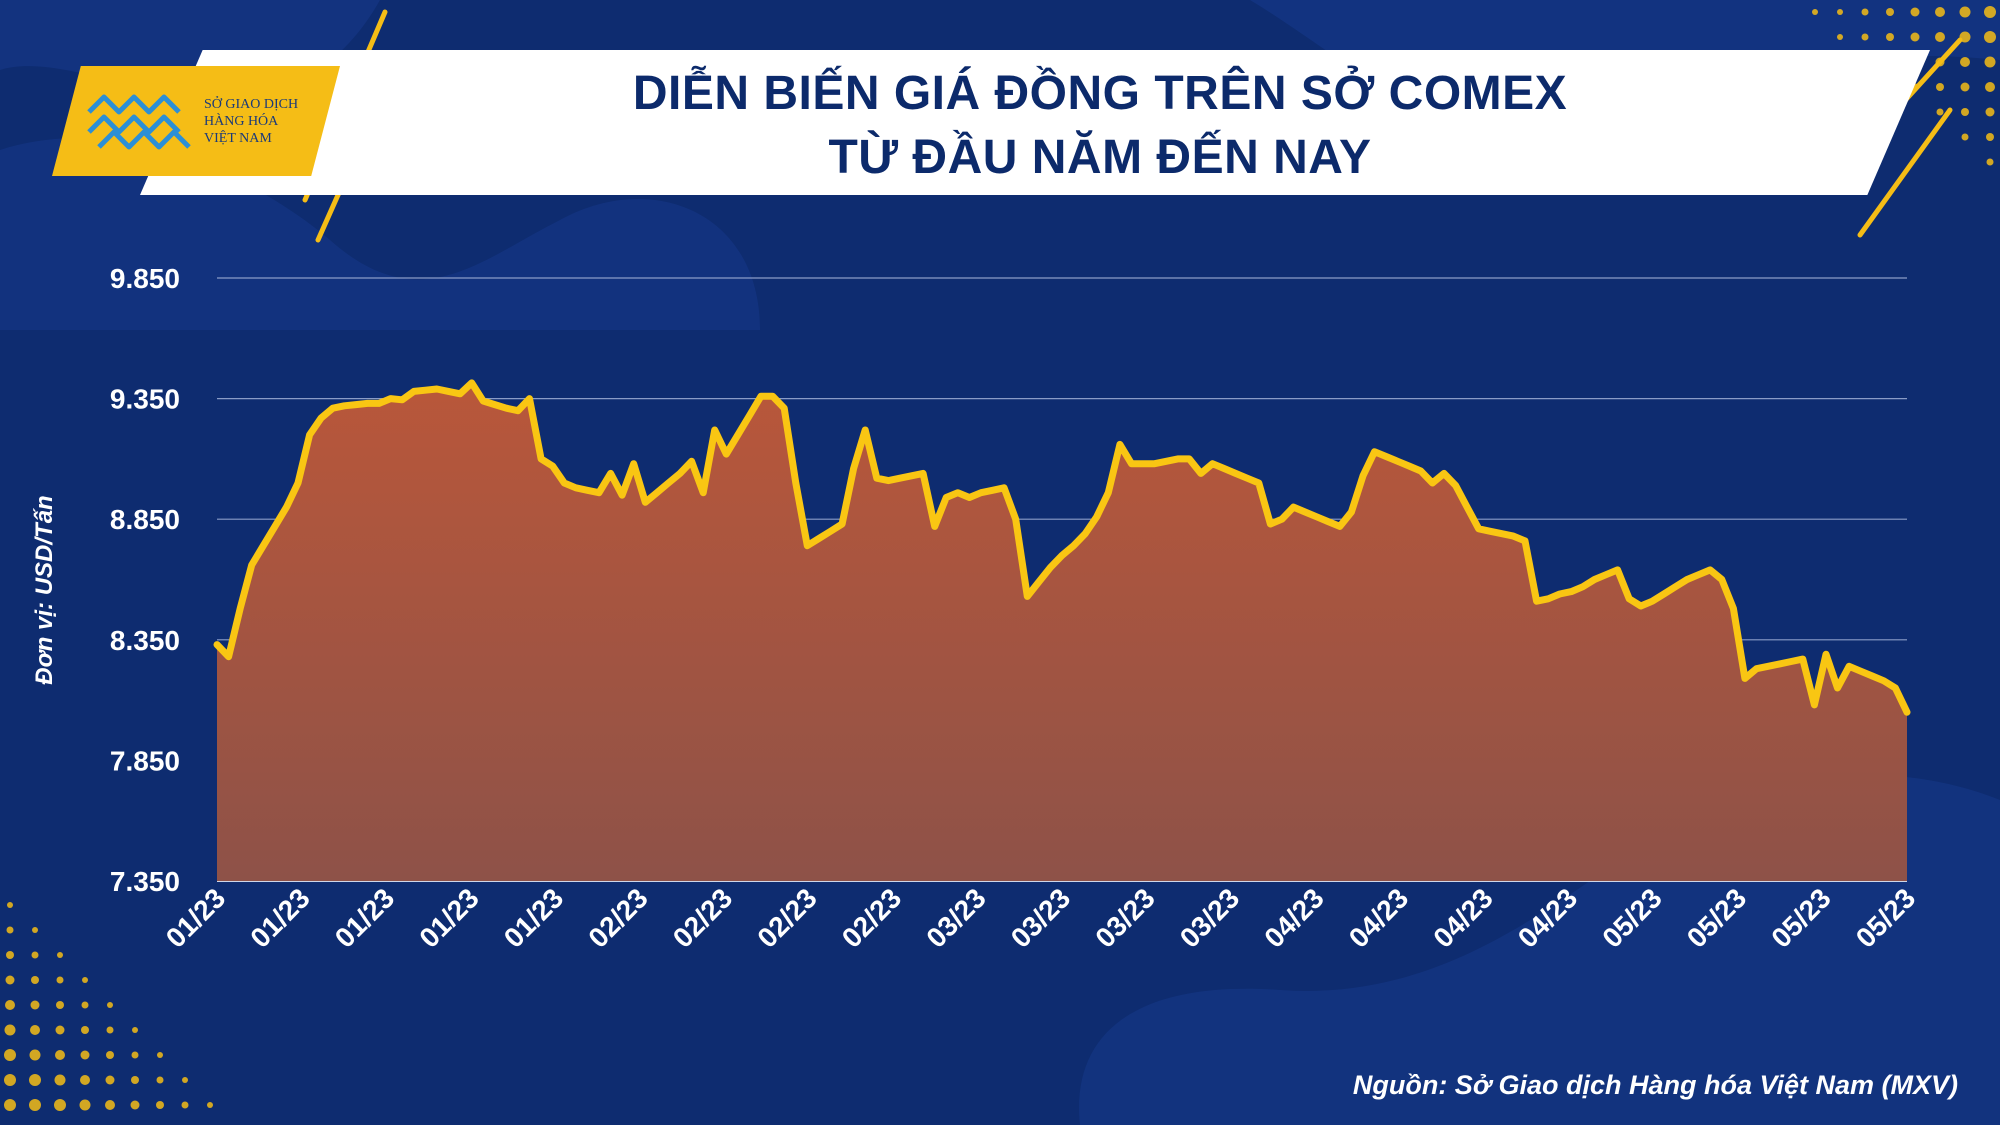 The height and width of the screenshot is (1125, 2000). What do you see at coordinates (1100, 93) in the screenshot?
I see `title-line-1: DIỄN BIẾN GIÁ ĐỒNG TRÊN SỞ COMEX` at bounding box center [1100, 93].